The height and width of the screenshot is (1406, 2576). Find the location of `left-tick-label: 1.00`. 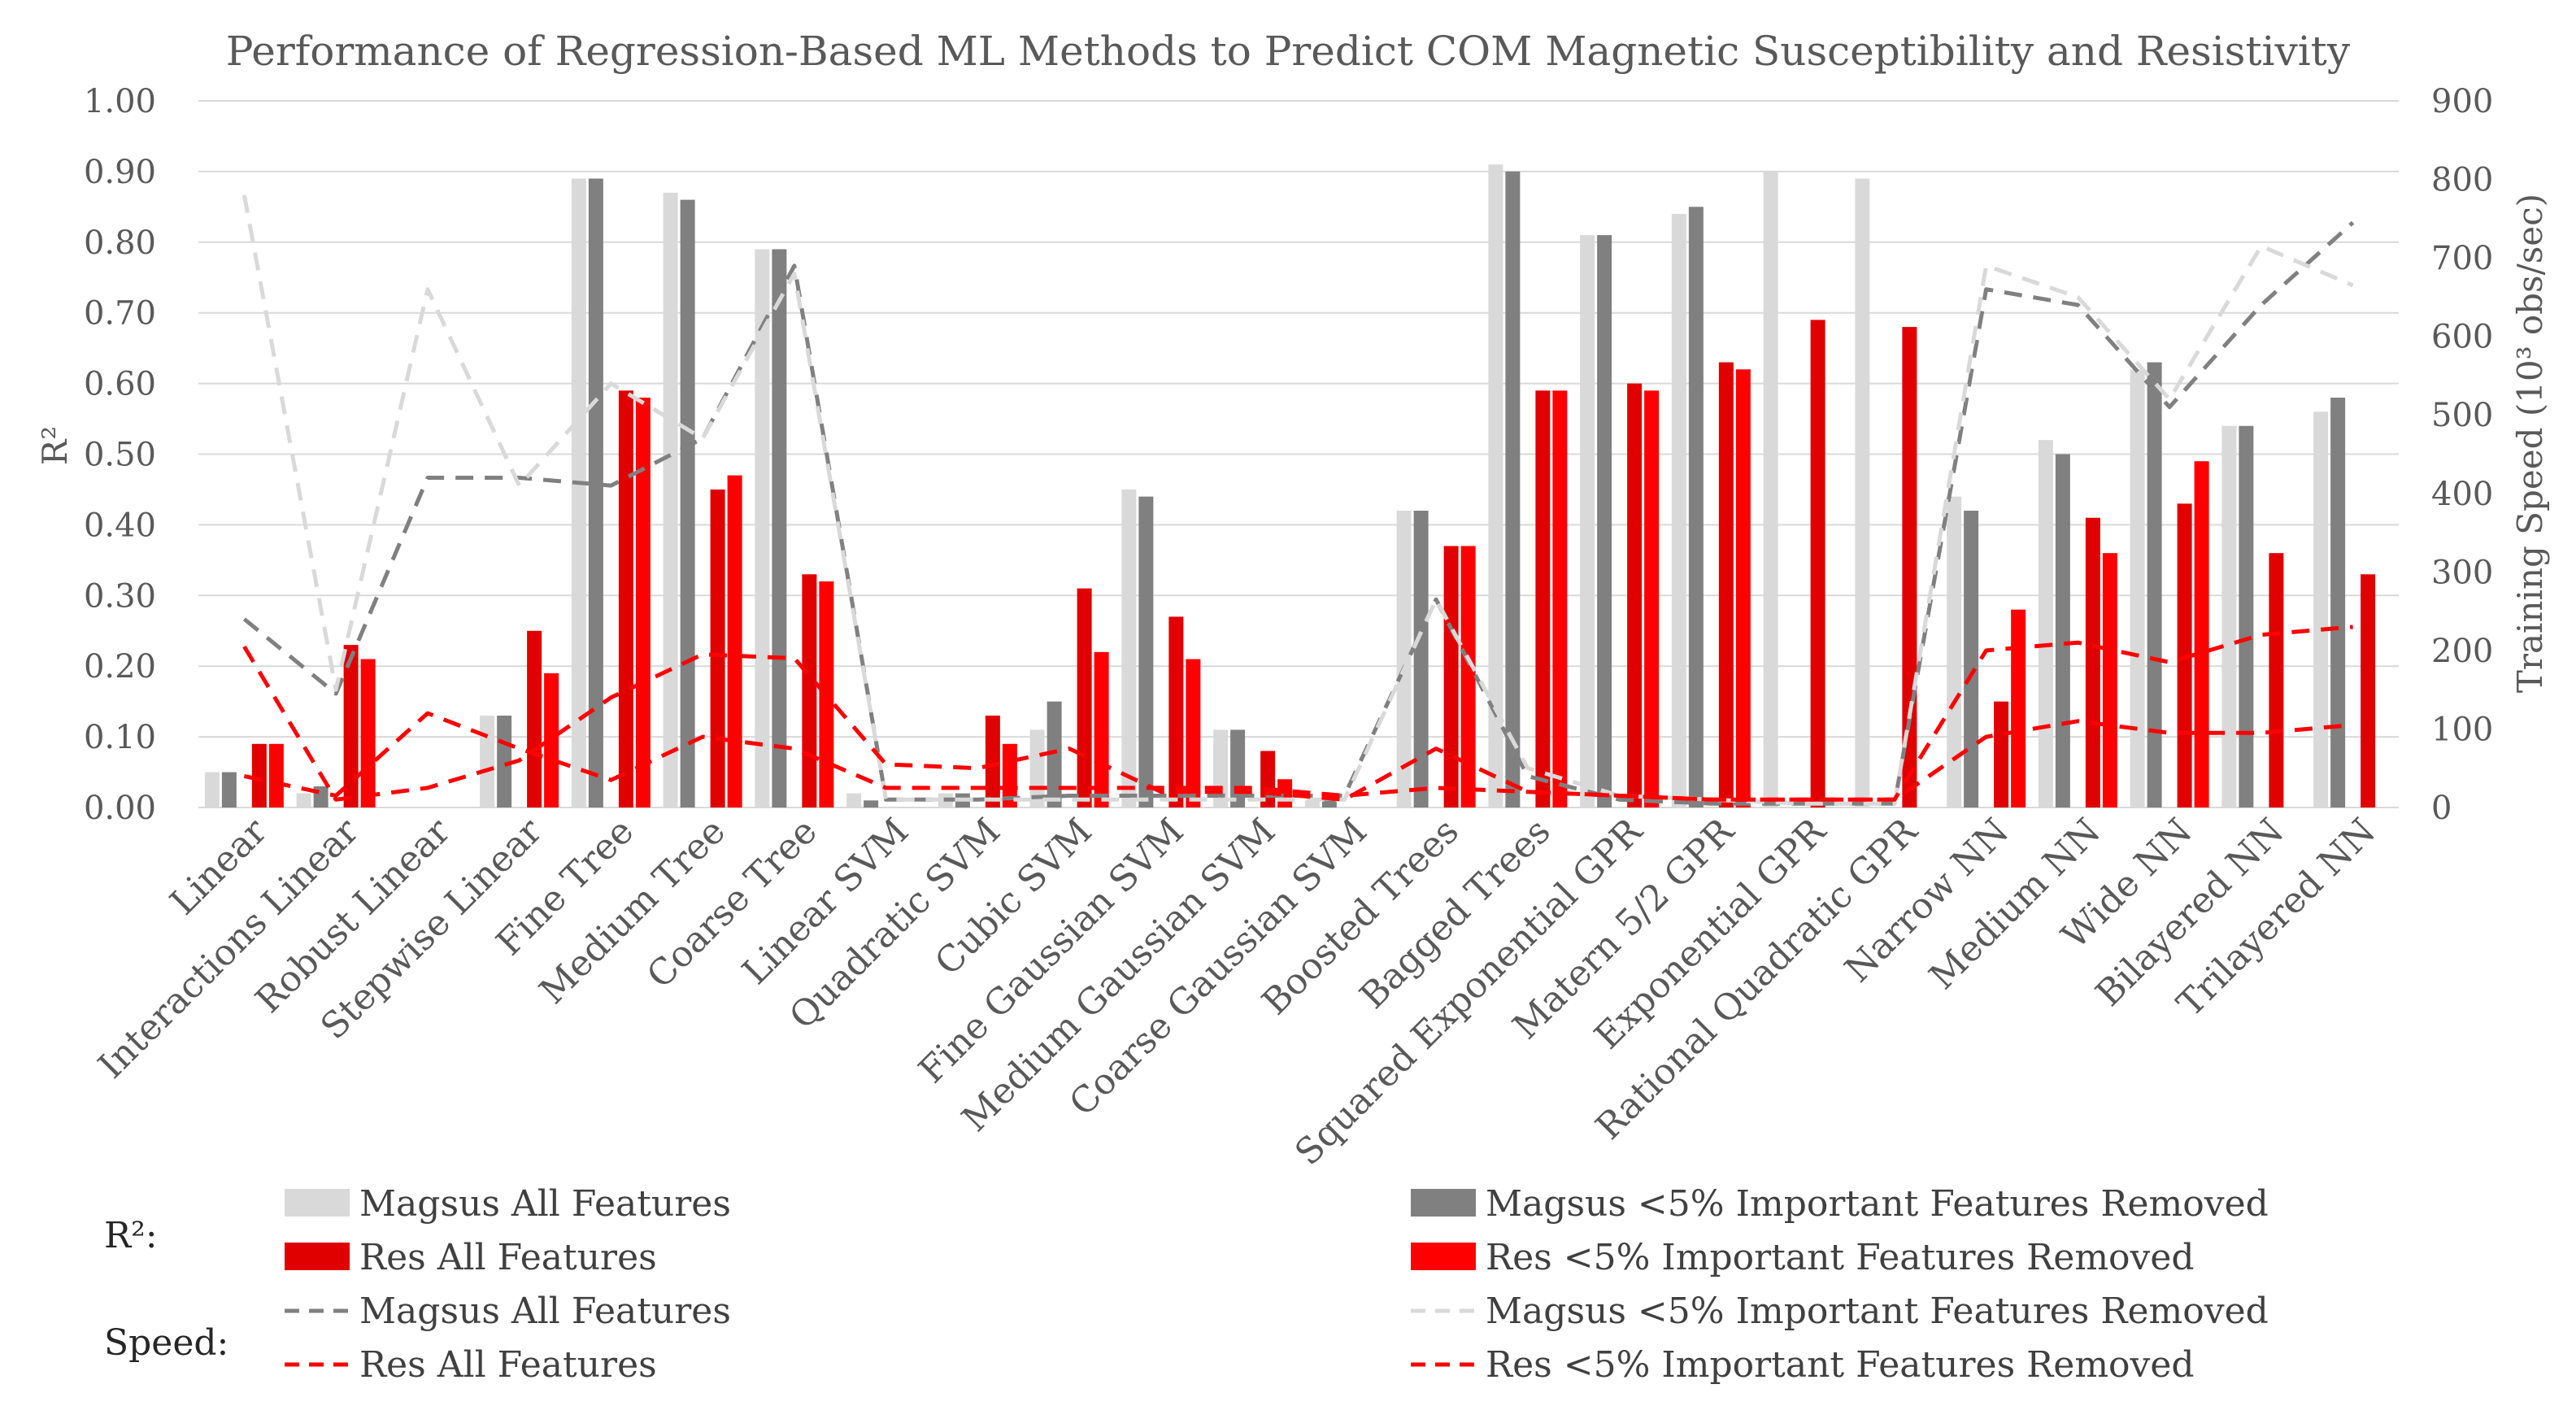

left-tick-label: 1.00 is located at coordinates (120, 102).